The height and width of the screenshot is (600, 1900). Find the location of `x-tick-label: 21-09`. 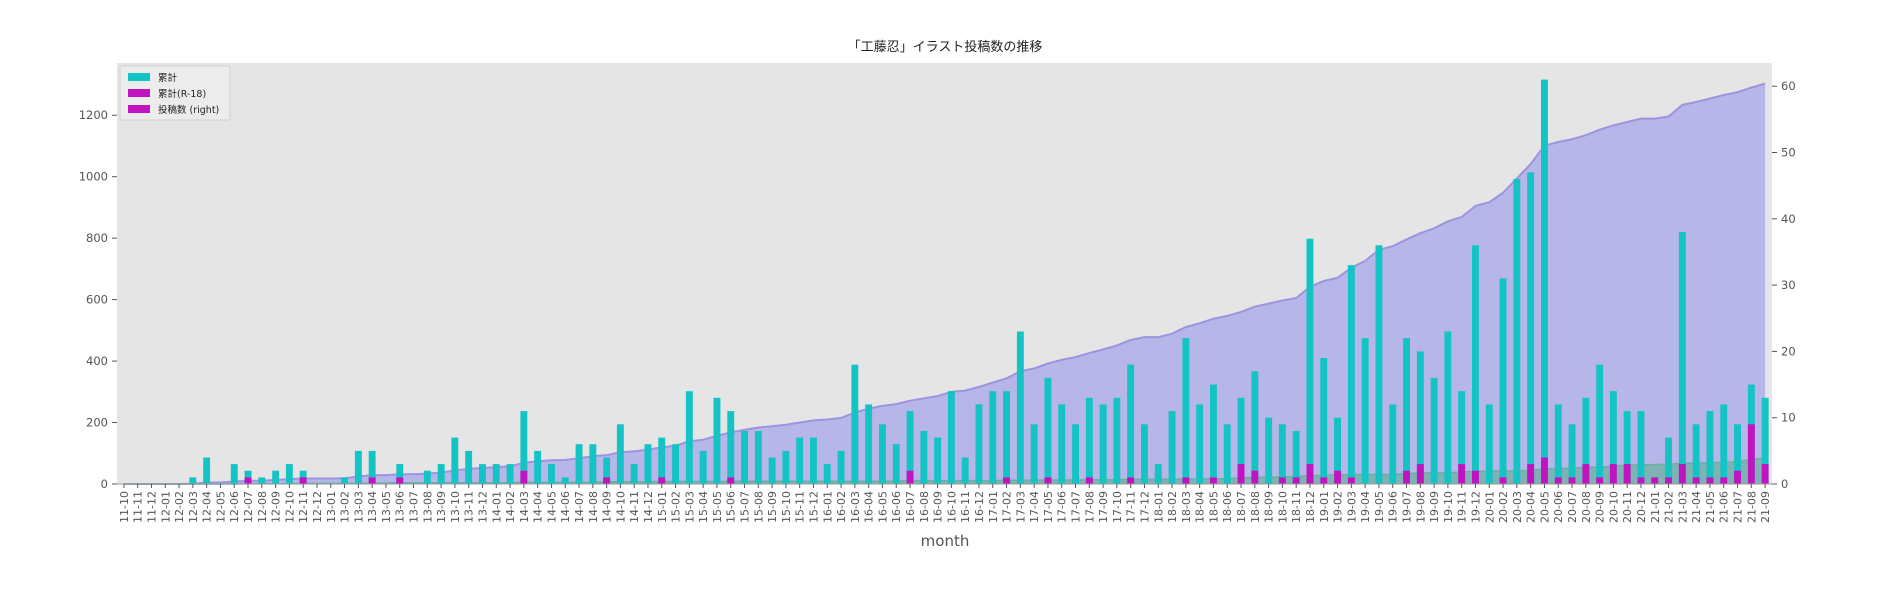

x-tick-label: 21-09 is located at coordinates (1765, 507).